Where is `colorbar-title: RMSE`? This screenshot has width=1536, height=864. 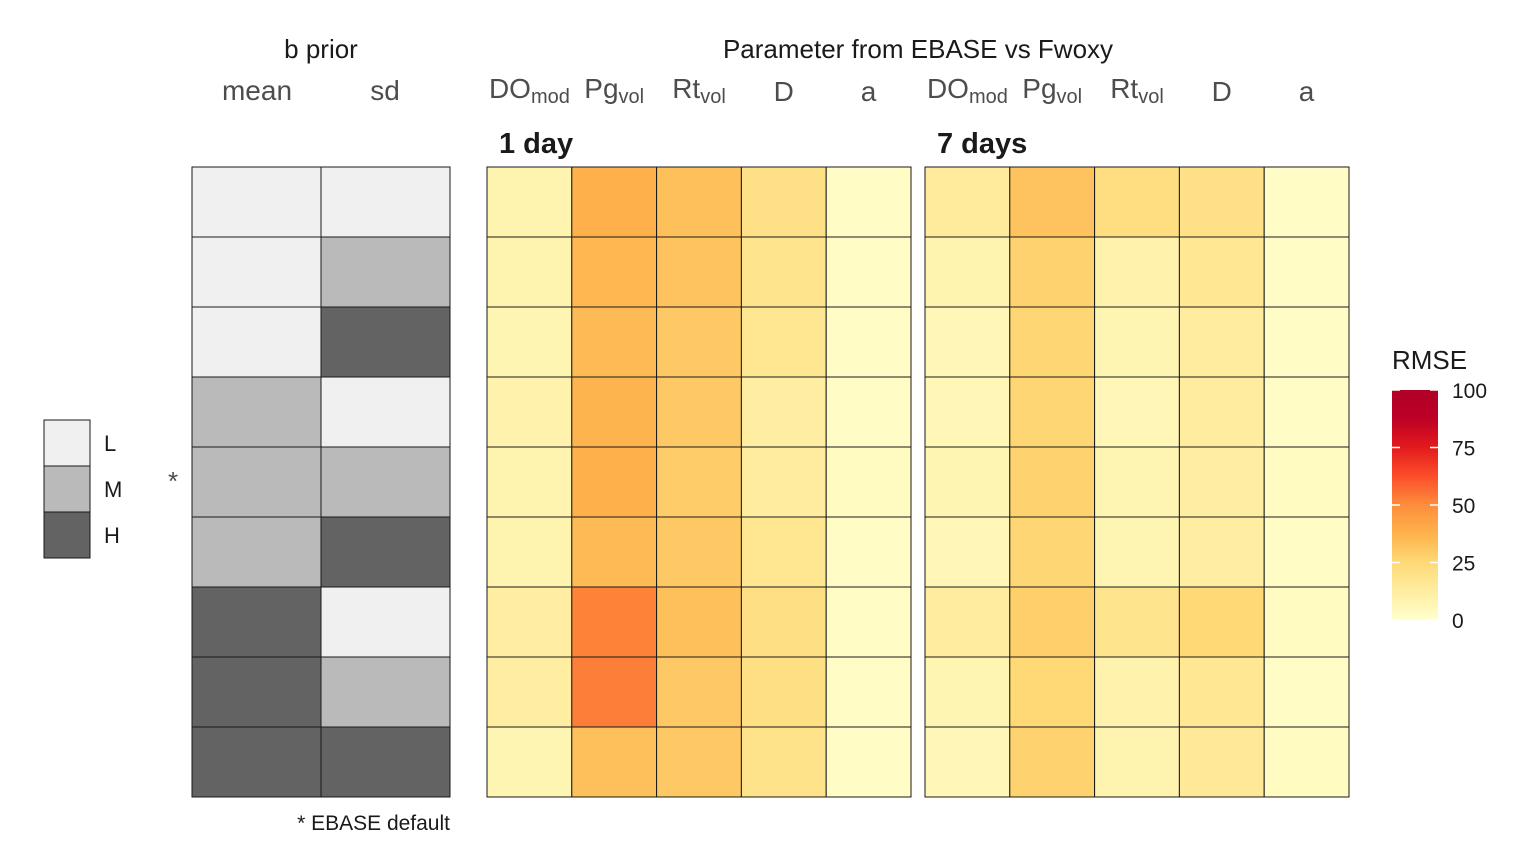
colorbar-title: RMSE is located at coordinates (1429, 360).